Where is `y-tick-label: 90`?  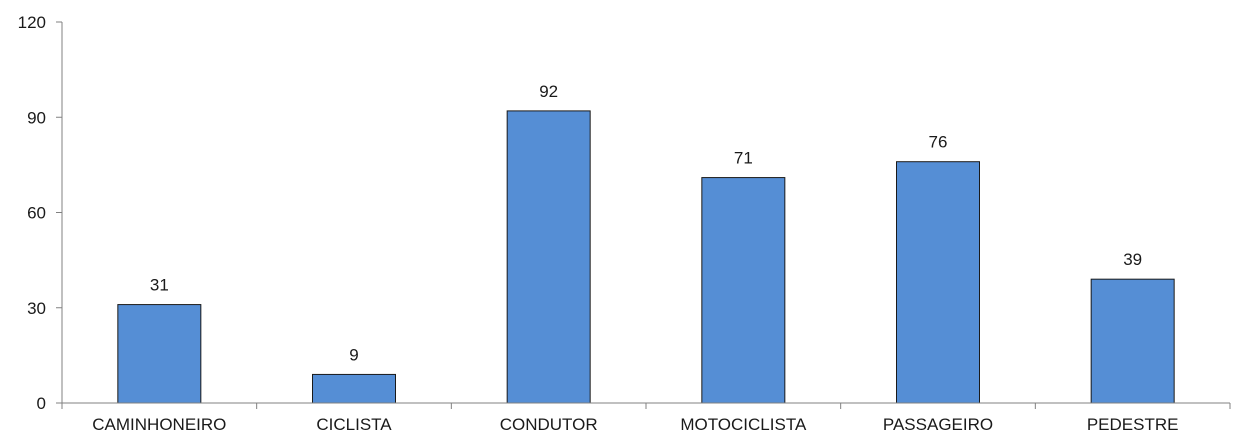
y-tick-label: 90 is located at coordinates (36, 117).